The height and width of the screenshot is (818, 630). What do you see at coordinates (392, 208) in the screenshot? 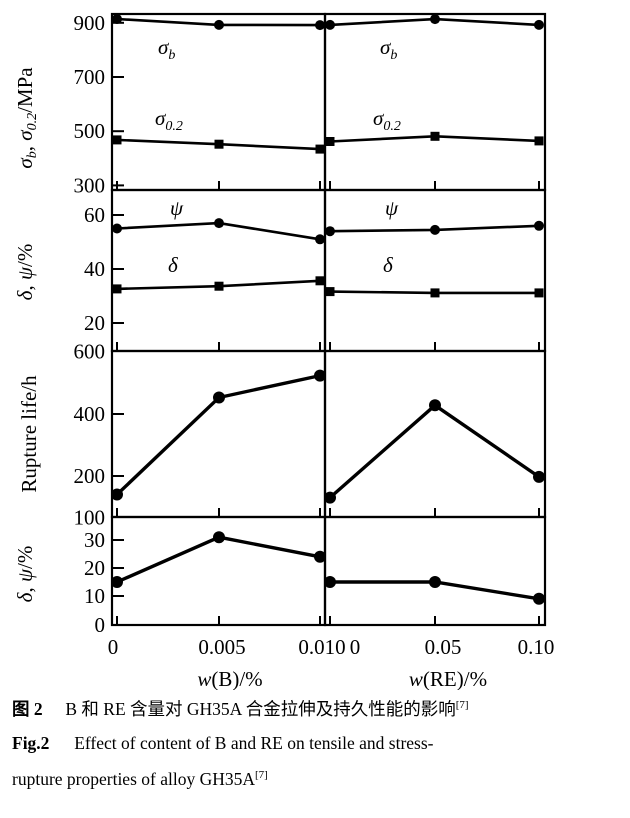
I see `annotation-psi-right: ψ` at bounding box center [392, 208].